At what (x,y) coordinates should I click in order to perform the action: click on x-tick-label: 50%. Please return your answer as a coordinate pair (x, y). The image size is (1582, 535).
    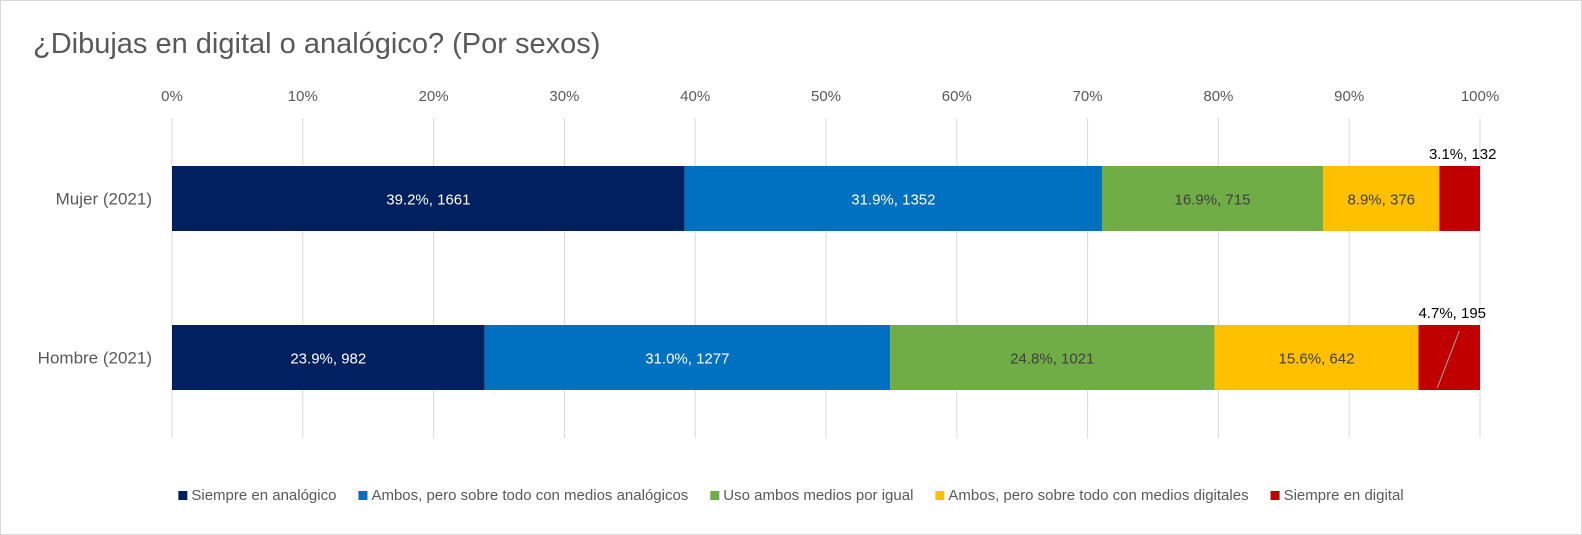
    Looking at the image, I should click on (826, 96).